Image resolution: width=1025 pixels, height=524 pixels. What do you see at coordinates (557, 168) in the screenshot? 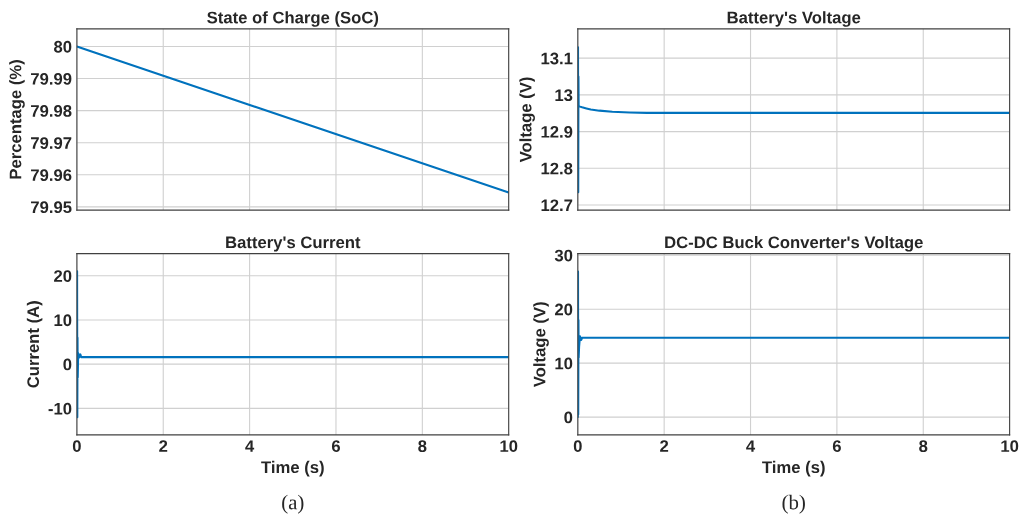
I see `y-tick-label: 12.8` at bounding box center [557, 168].